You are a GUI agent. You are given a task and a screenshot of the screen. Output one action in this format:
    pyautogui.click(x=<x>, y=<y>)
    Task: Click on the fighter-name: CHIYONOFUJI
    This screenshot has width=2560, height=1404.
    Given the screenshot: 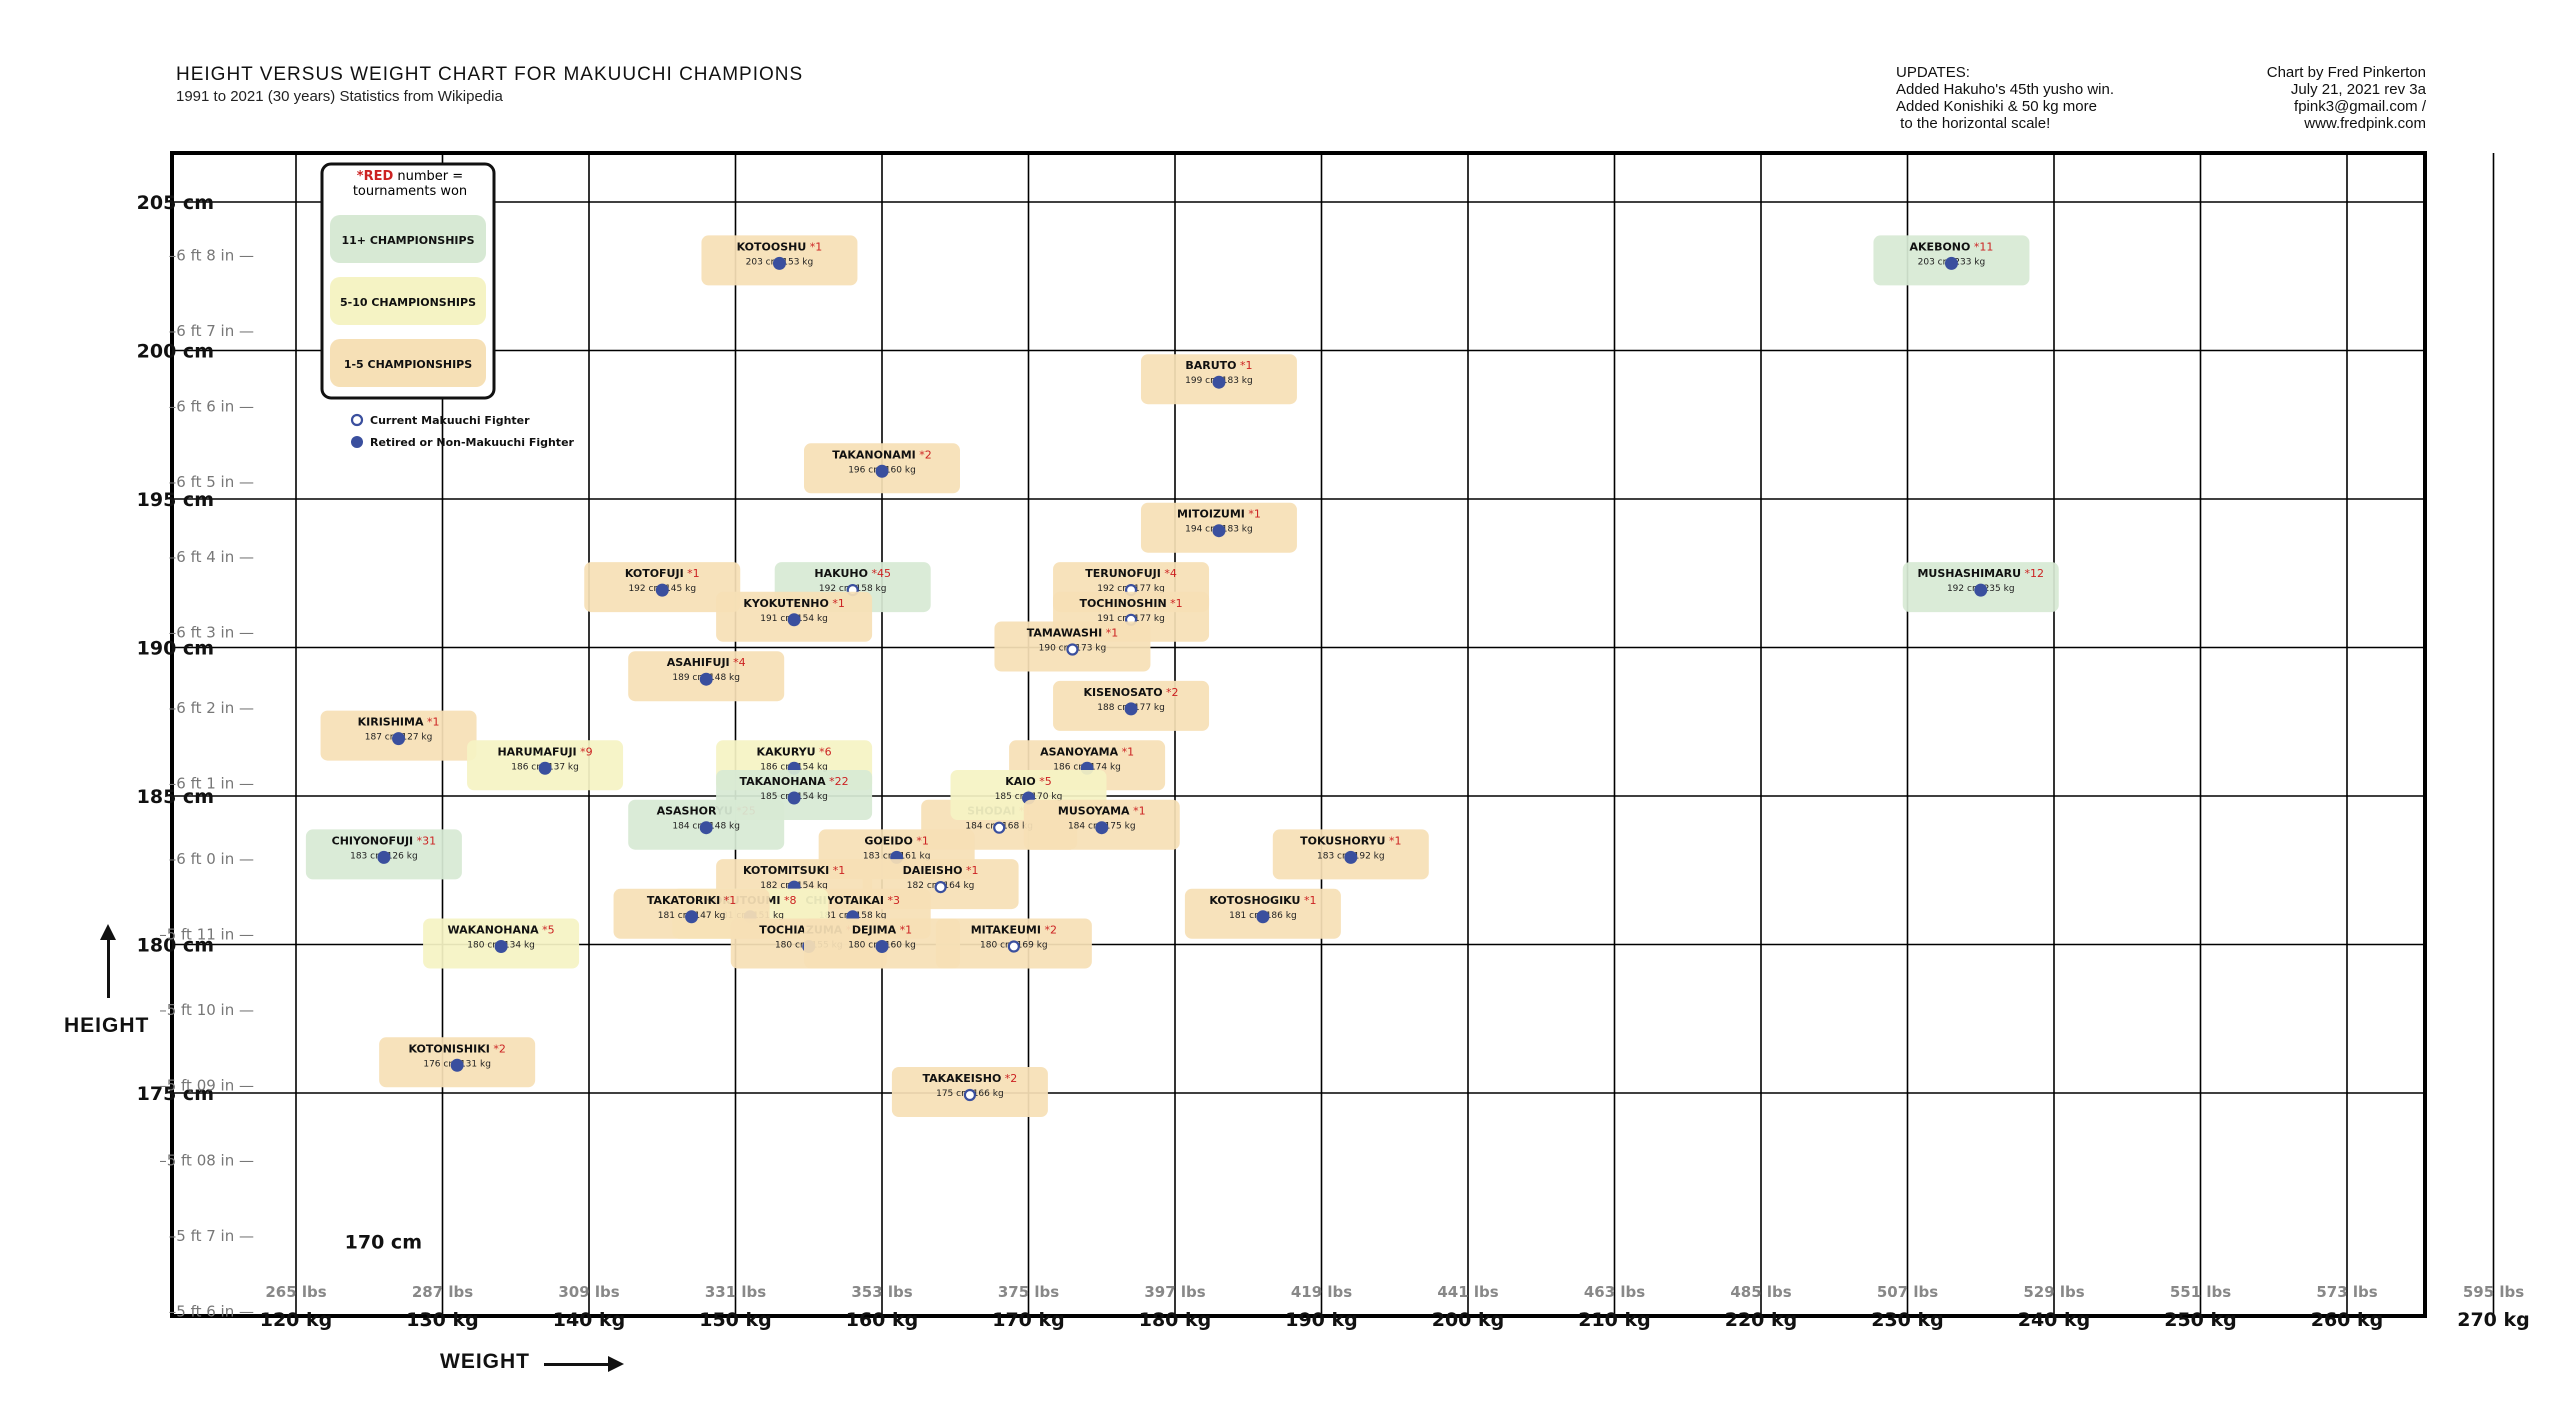 What is the action you would take?
    pyautogui.click(x=373, y=840)
    